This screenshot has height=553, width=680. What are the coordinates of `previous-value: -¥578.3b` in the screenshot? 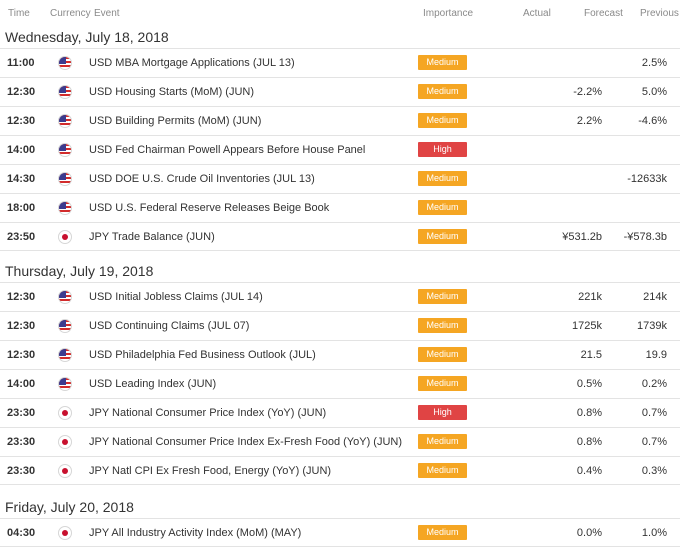 It's located at (645, 237).